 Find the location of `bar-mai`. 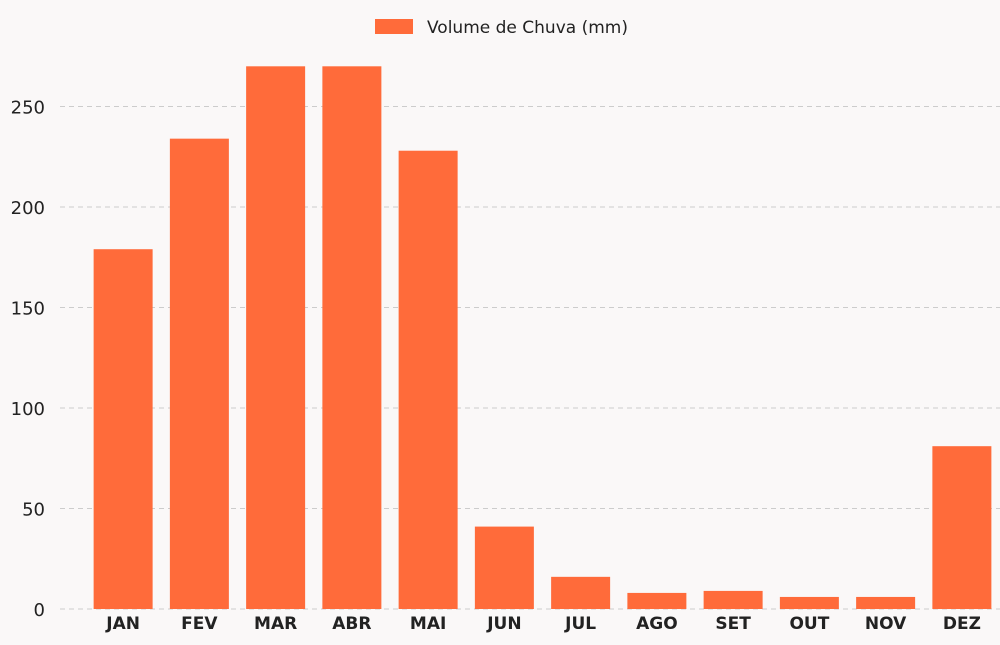

bar-mai is located at coordinates (428, 379).